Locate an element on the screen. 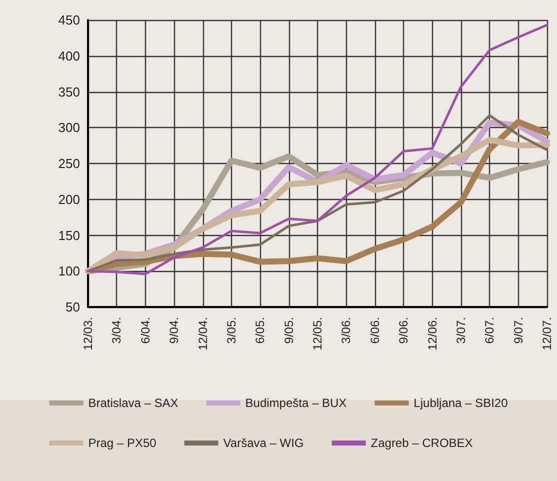  x-tick-label: 12/03. is located at coordinates (88, 333).